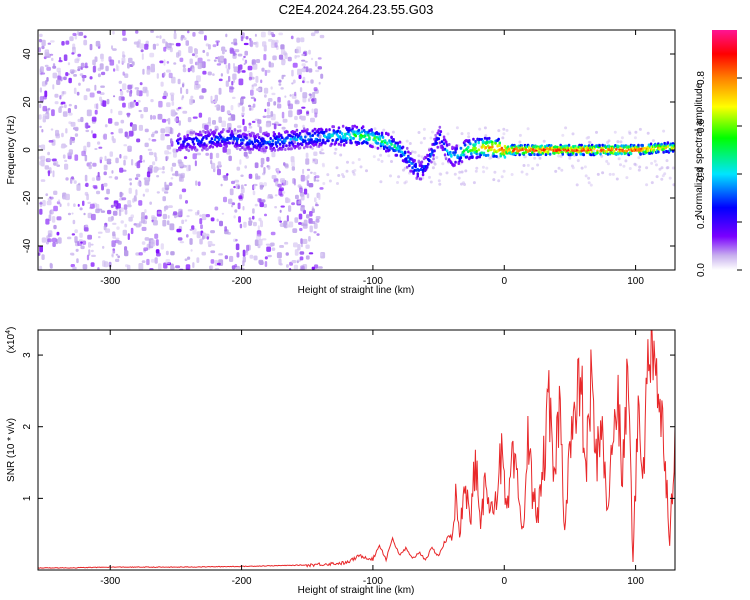 Image resolution: width=750 pixels, height=600 pixels. Describe the element at coordinates (635, 581) in the screenshot. I see `x-tick-label: 100` at that location.